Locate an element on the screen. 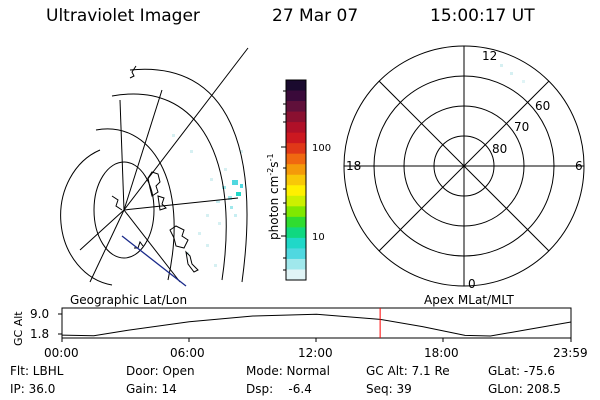  time-label: 15:00:17 UT is located at coordinates (482, 16).